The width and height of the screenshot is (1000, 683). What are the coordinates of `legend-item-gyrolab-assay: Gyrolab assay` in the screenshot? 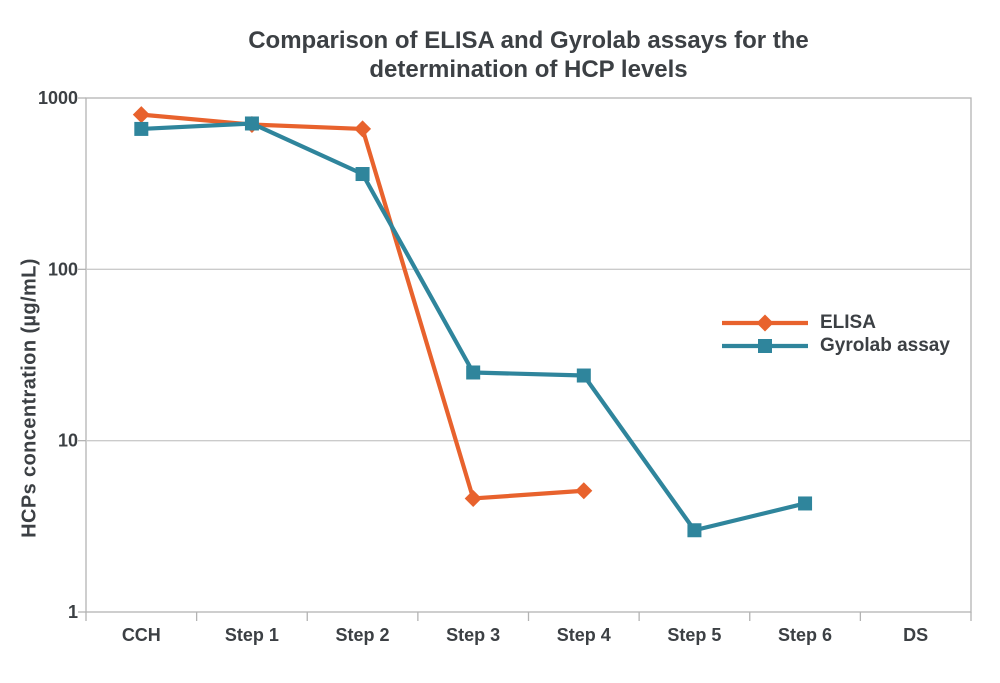 It's located at (834, 345).